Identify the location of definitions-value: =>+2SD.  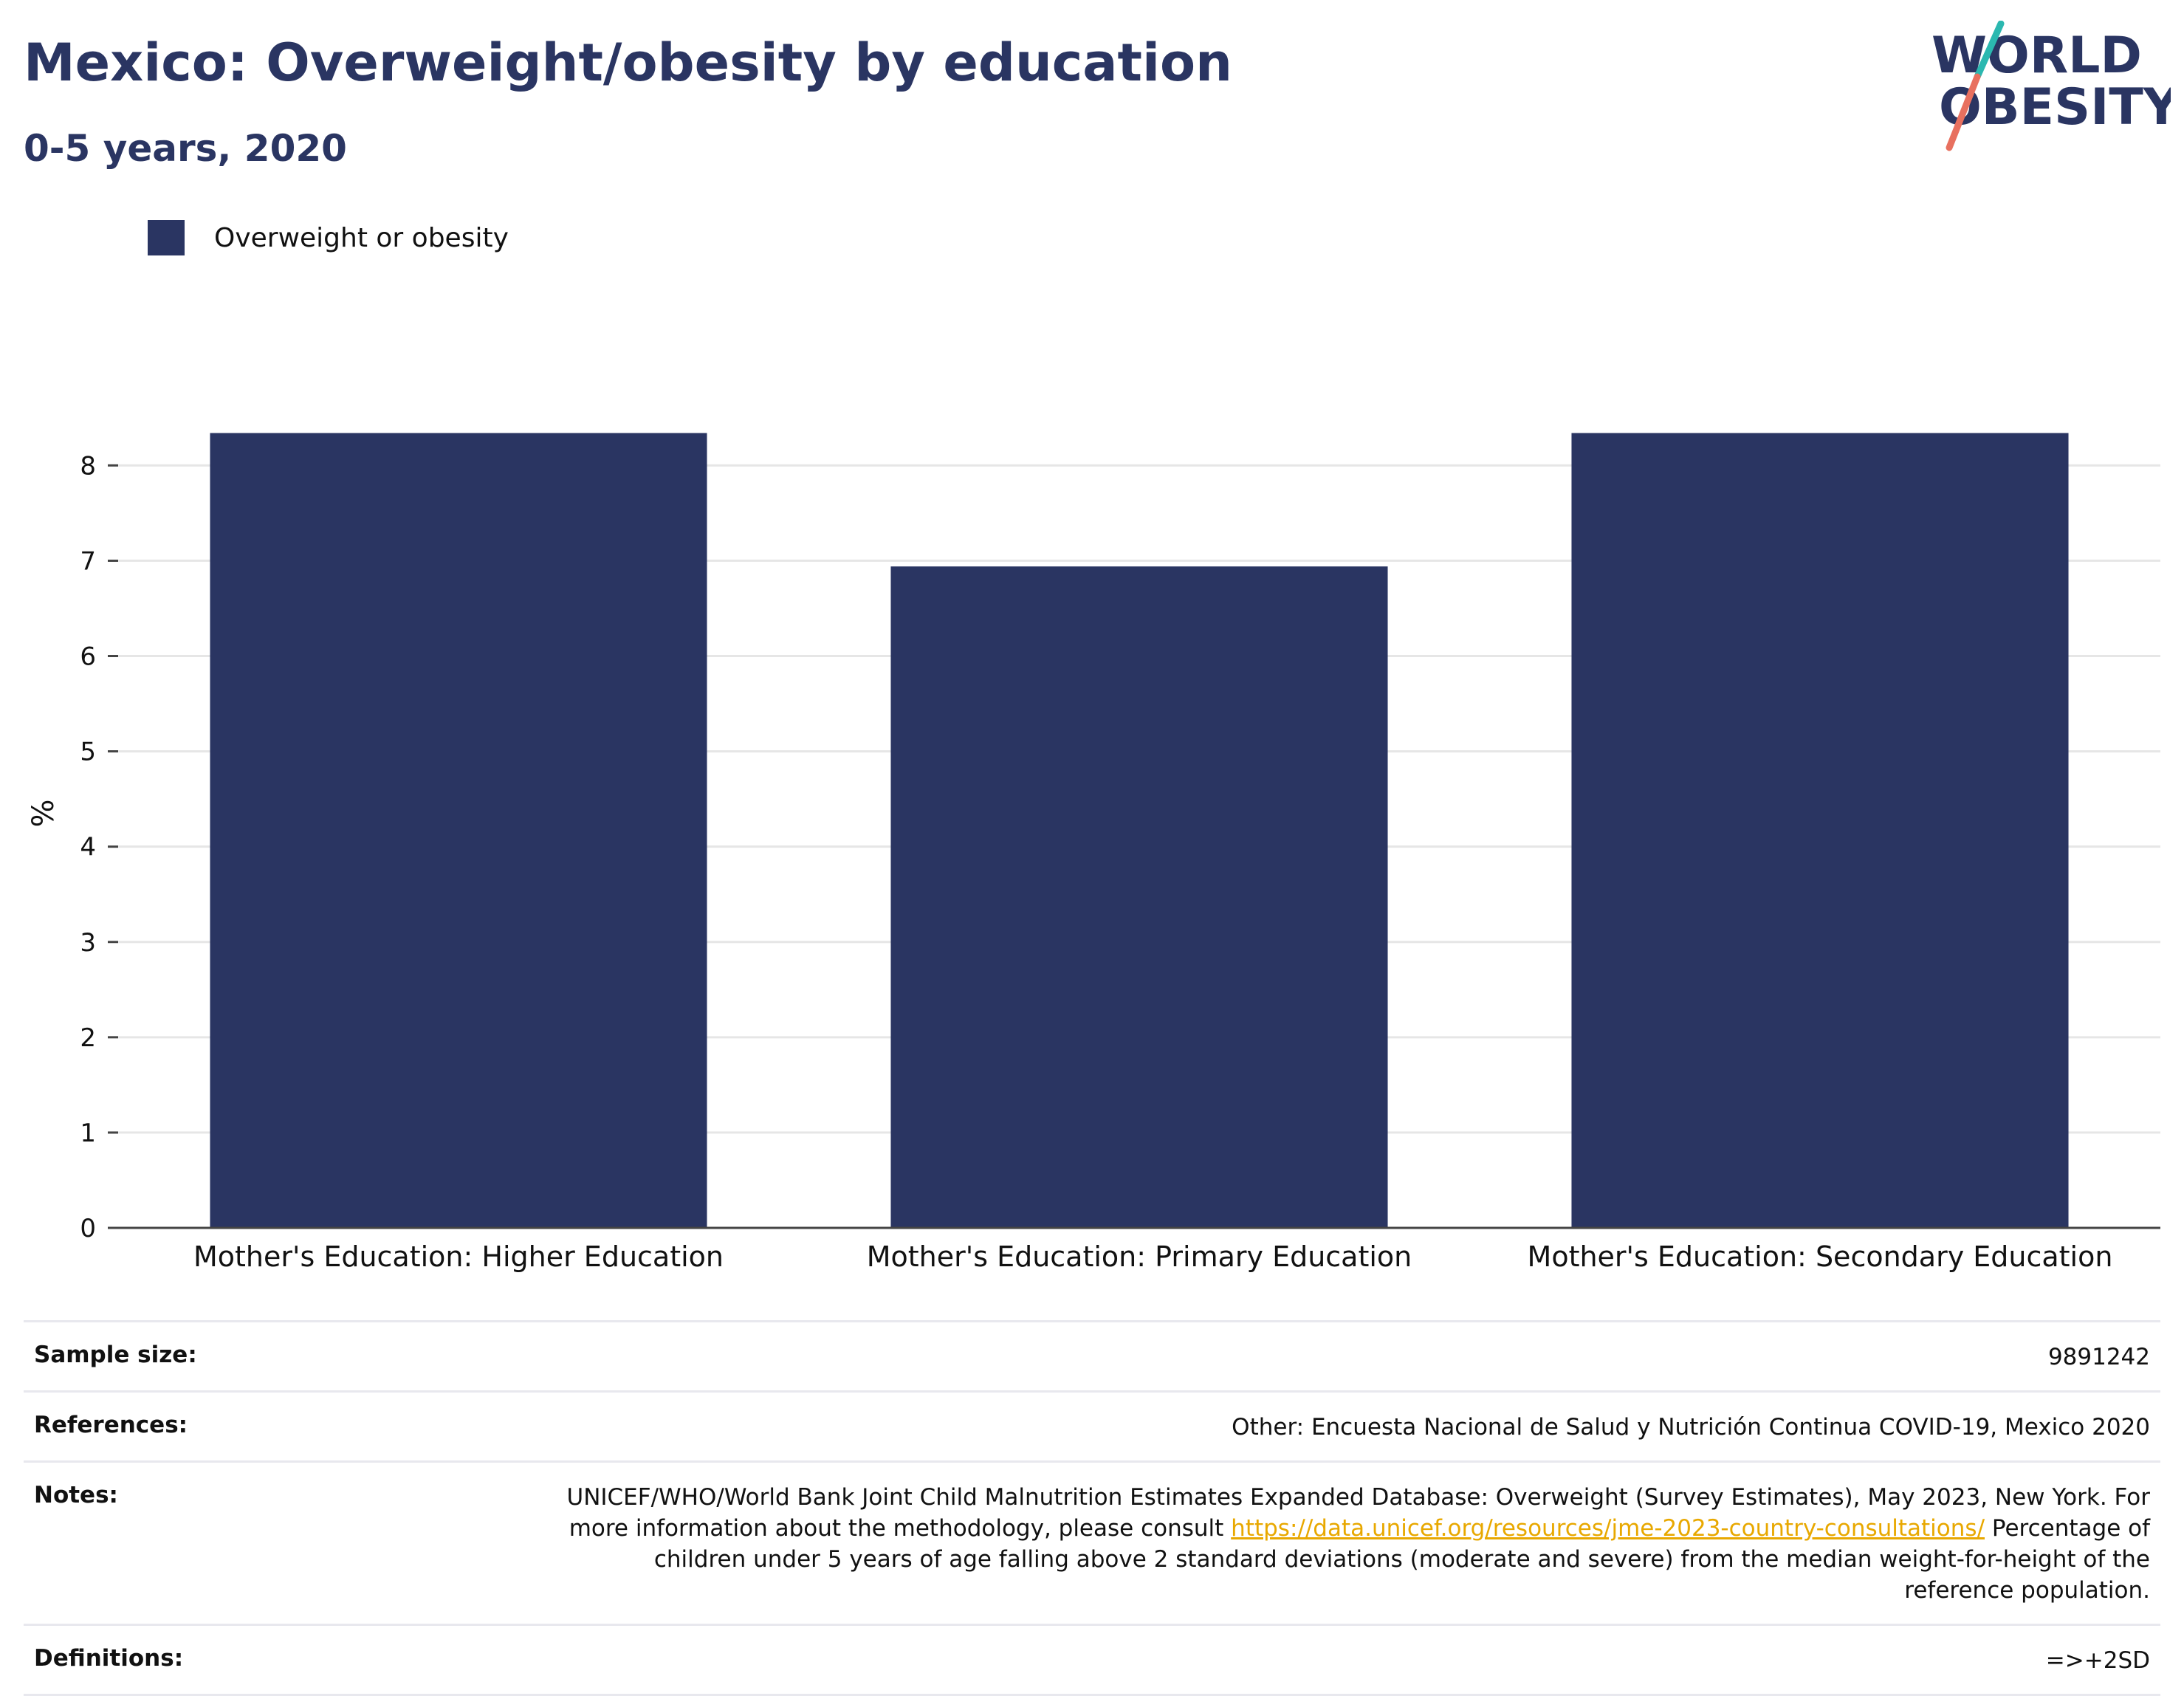
(2097, 1660).